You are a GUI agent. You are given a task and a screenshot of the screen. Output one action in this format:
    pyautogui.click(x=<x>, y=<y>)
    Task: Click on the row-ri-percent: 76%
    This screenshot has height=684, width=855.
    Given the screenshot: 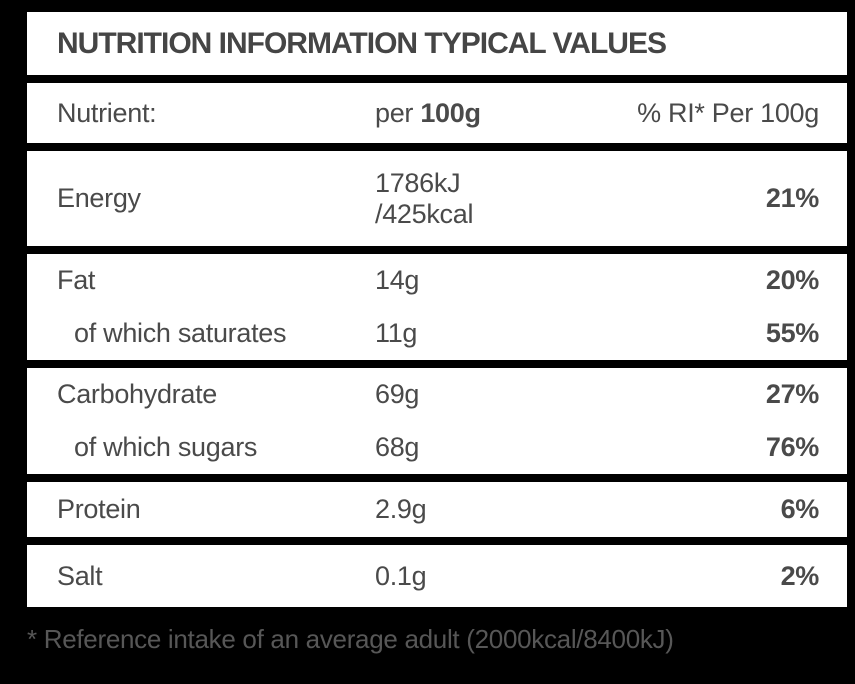 What is the action you would take?
    pyautogui.click(x=792, y=447)
    